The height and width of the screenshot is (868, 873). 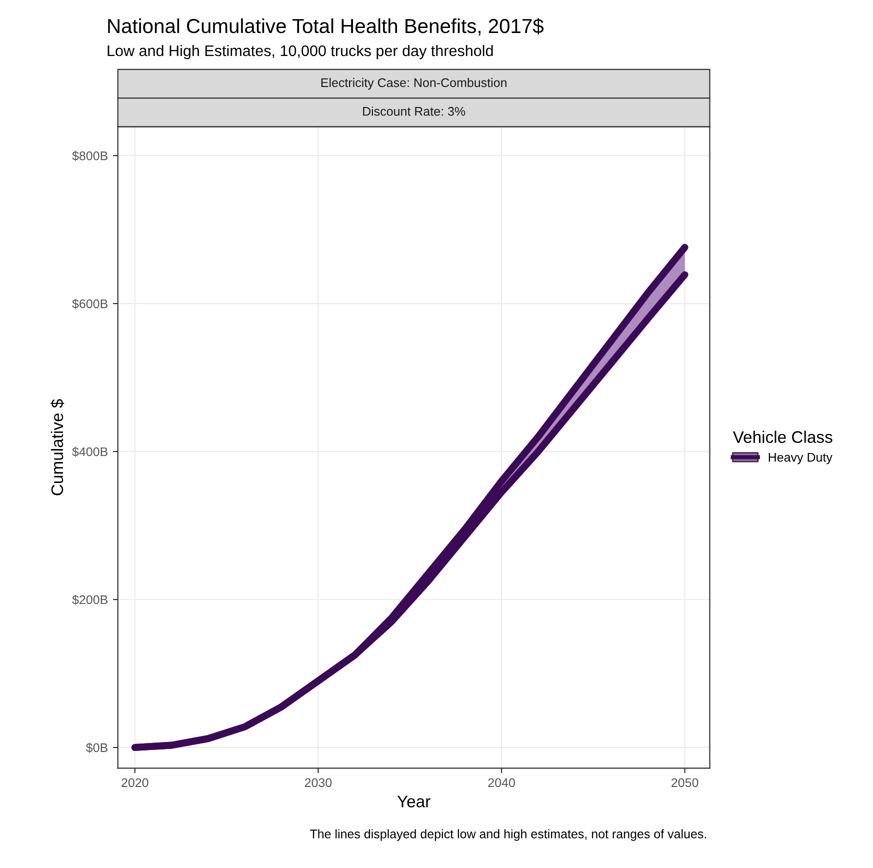 I want to click on chart-subtitle: Low and High Estimates, 10,000 trucks per day threshold, so click(x=300, y=52).